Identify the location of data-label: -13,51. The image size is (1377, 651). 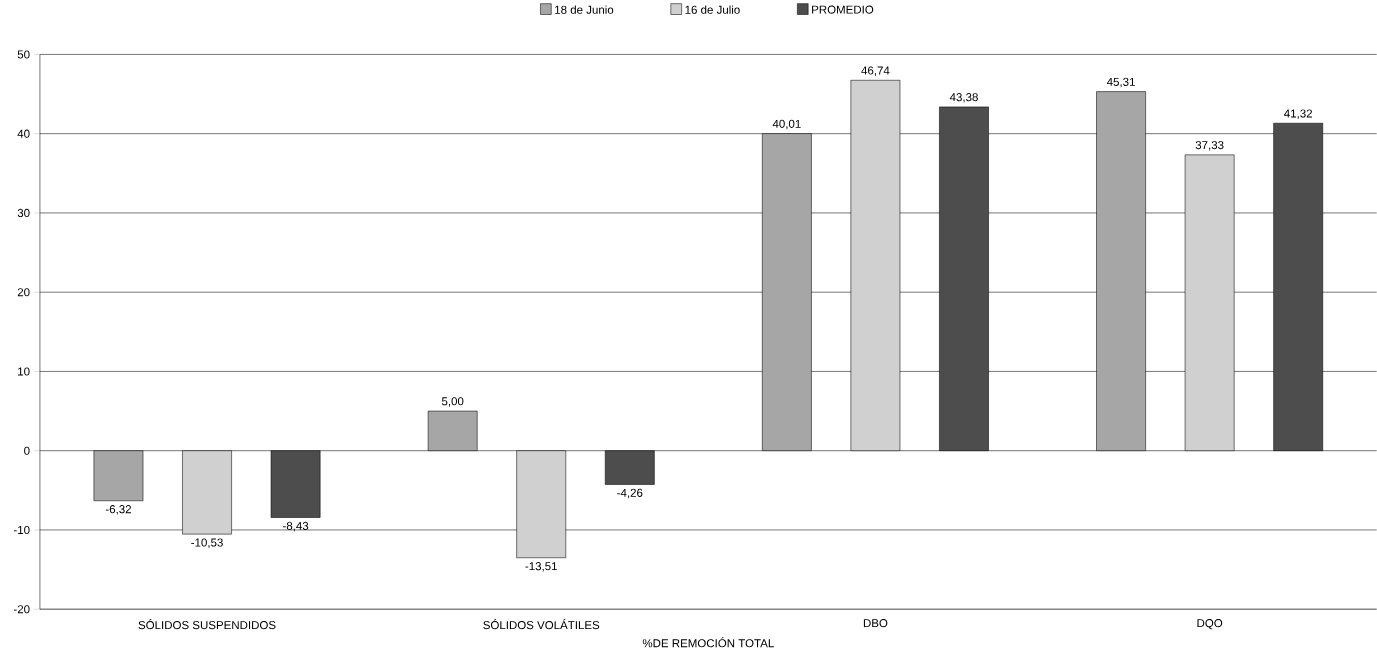
(541, 567).